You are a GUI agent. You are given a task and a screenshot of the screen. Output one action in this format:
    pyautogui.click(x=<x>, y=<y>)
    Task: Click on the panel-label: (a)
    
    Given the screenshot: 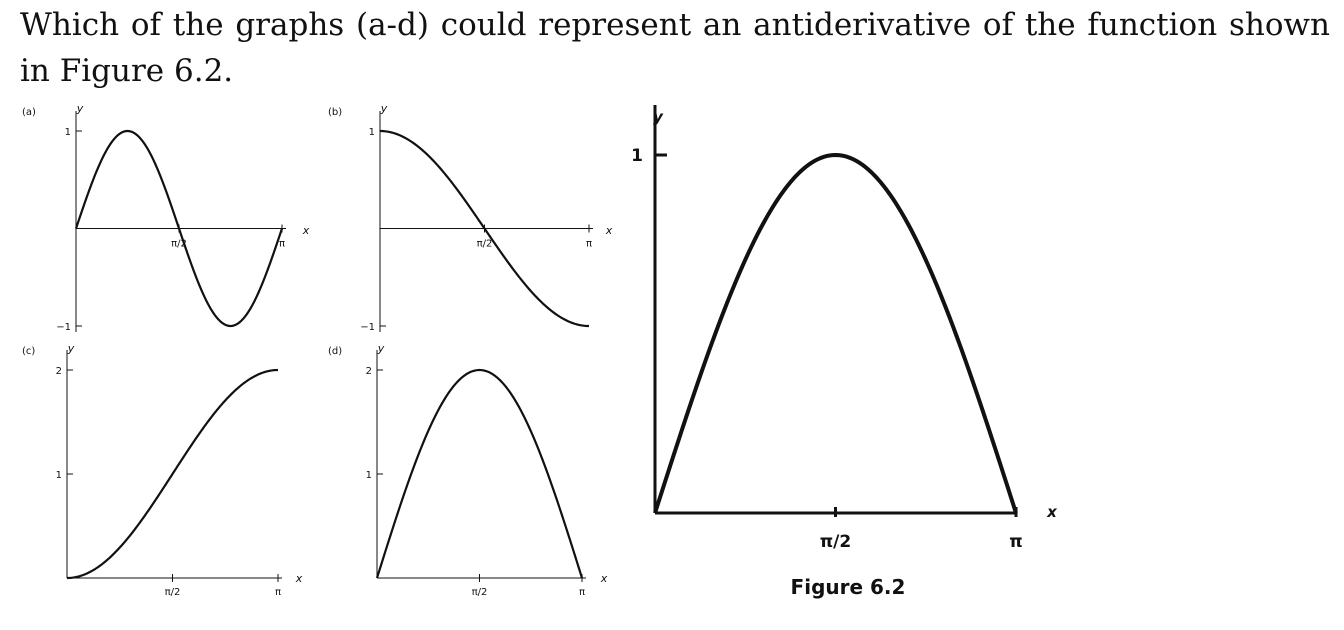 What is the action you would take?
    pyautogui.click(x=29, y=112)
    